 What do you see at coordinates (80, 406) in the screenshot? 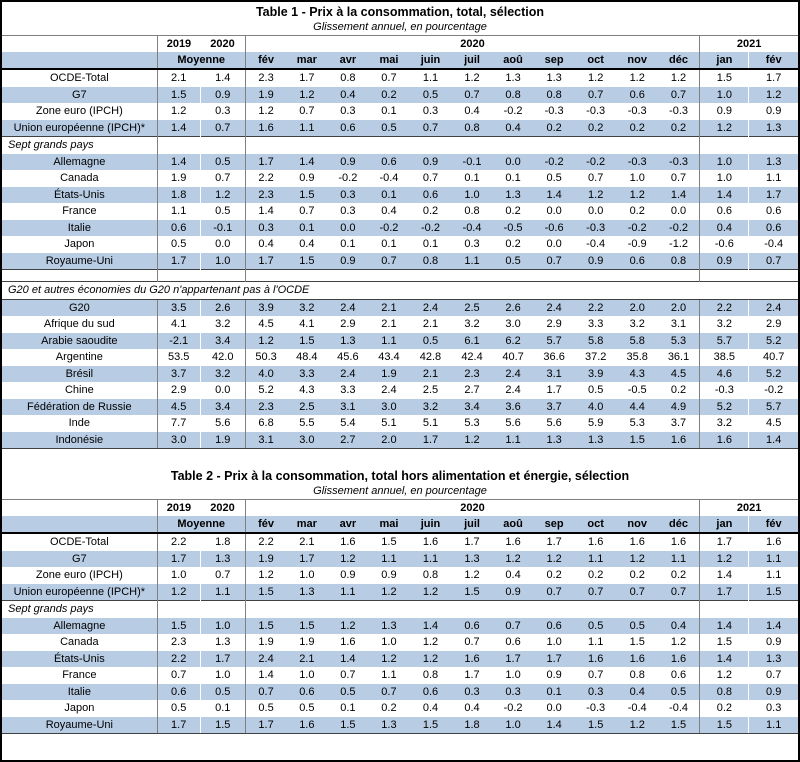
I see `row-label: Fédération de Russie` at bounding box center [80, 406].